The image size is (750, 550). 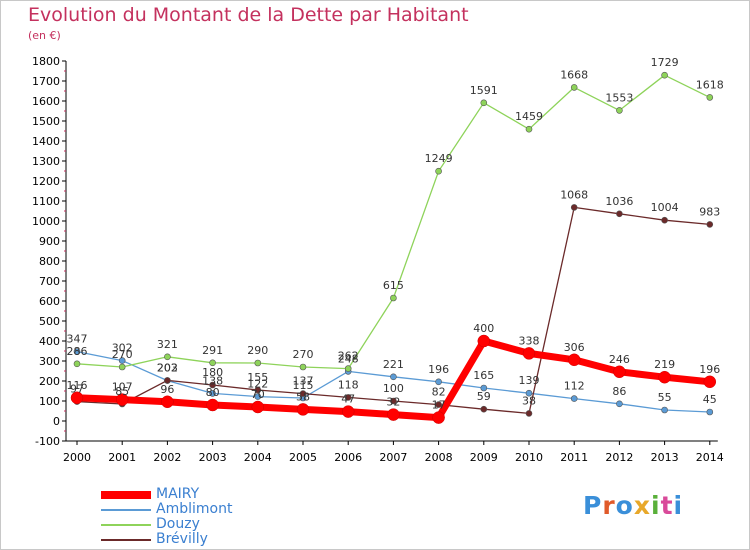 What do you see at coordinates (178, 494) in the screenshot?
I see `legend-label-mairy: MAIRY` at bounding box center [178, 494].